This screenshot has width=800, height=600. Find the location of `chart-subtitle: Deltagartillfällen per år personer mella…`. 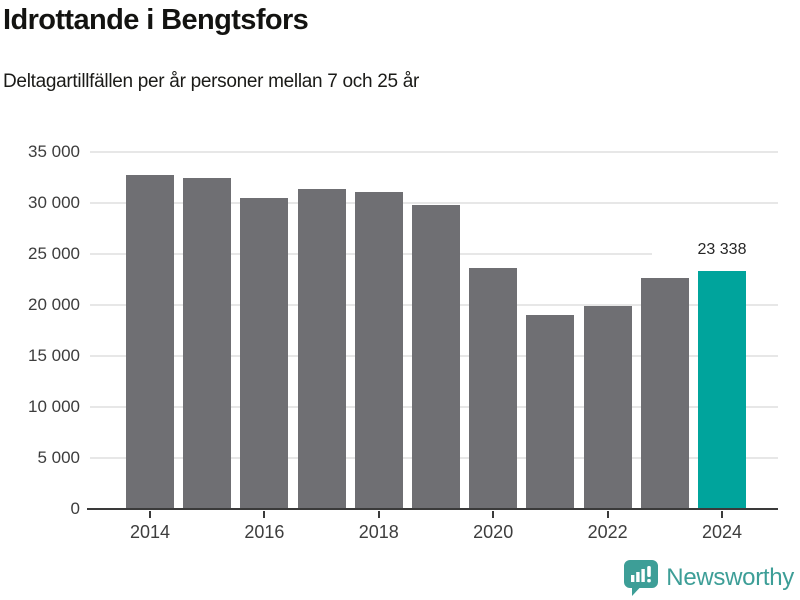

chart-subtitle: Deltagartillfällen per år personer mella… is located at coordinates (211, 81).